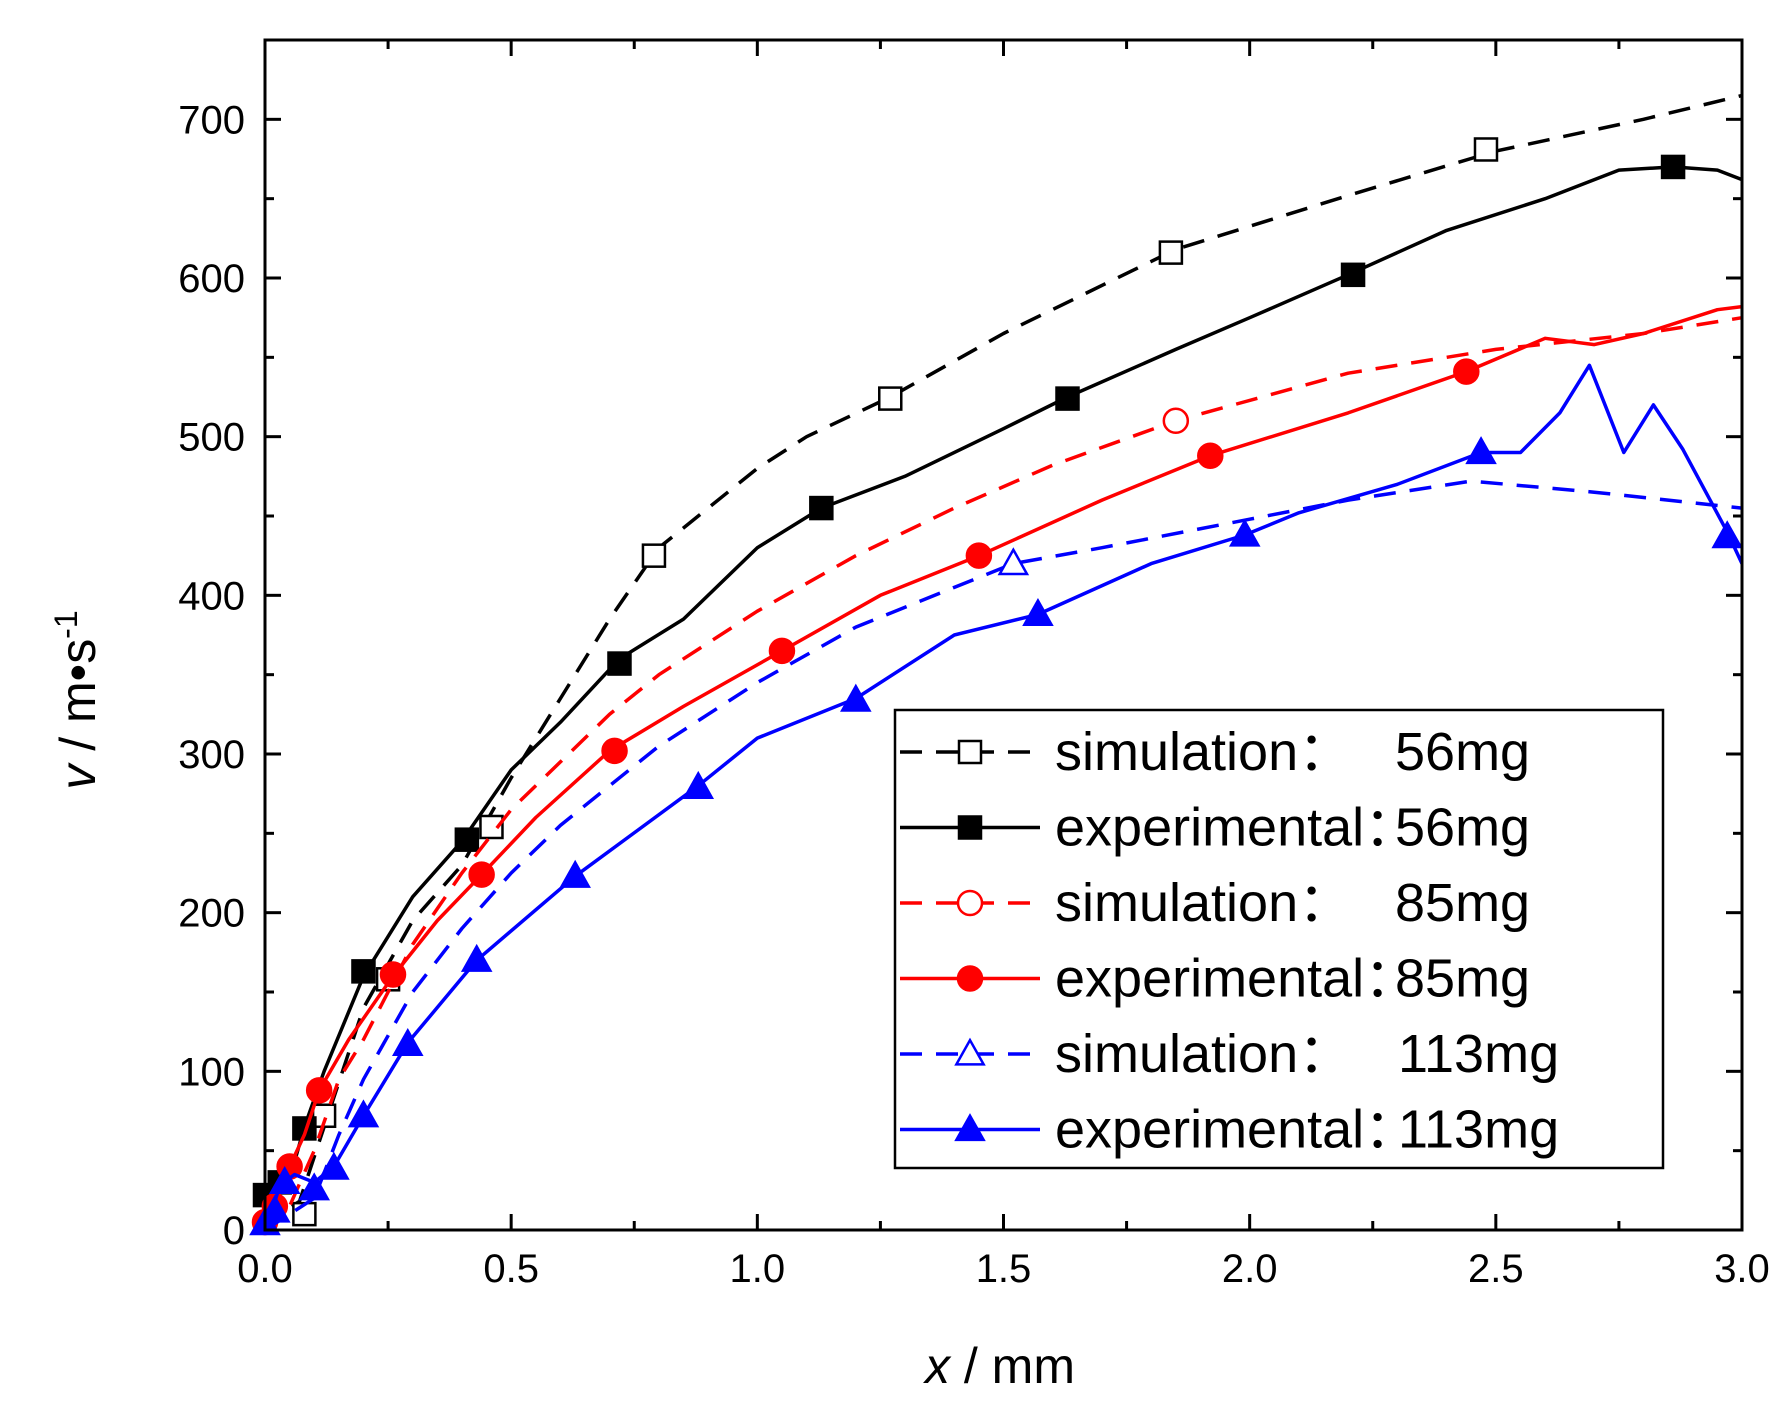 This screenshot has height=1419, width=1792. I want to click on legend-marker-exp85, so click(970, 978).